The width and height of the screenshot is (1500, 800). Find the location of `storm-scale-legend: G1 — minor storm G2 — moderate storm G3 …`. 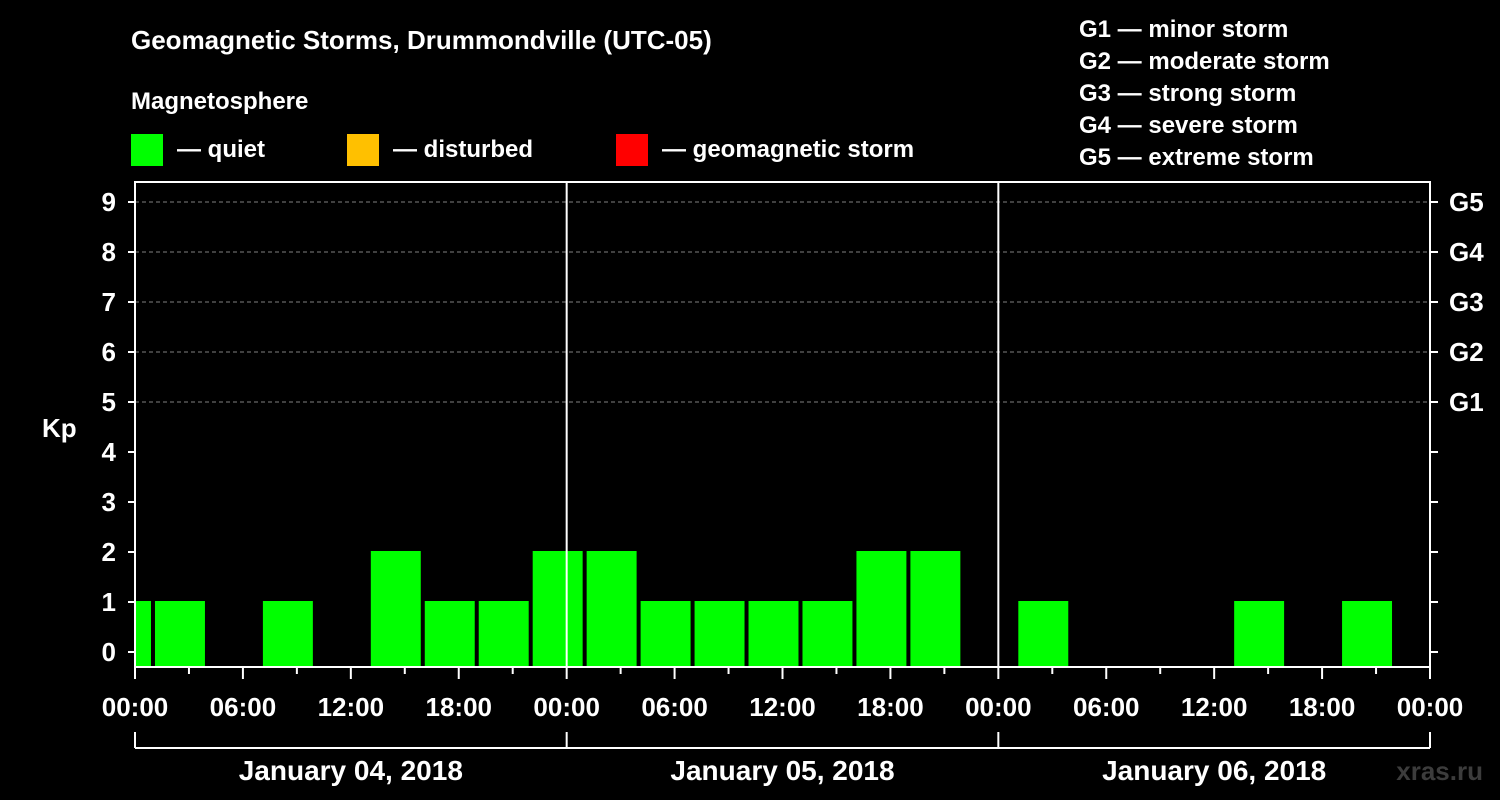

storm-scale-legend: G1 — minor storm G2 — moderate storm G3 … is located at coordinates (1204, 93).